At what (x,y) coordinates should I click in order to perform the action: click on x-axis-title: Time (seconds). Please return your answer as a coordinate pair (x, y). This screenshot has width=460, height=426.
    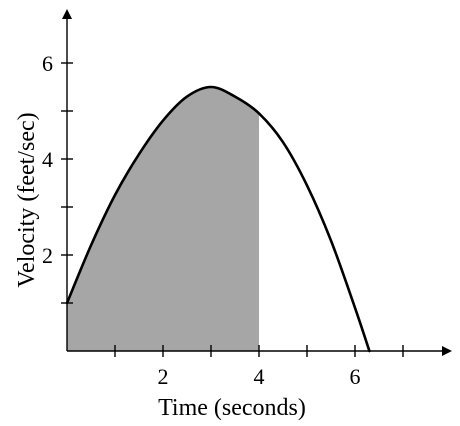
    Looking at the image, I should click on (232, 408).